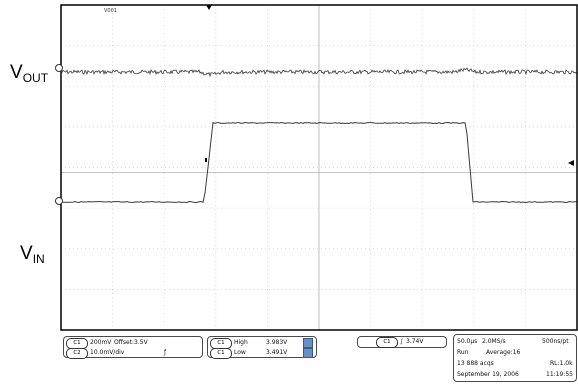 Image resolution: width=578 pixels, height=388 pixels. I want to click on vin-label: VIN, so click(32, 254).